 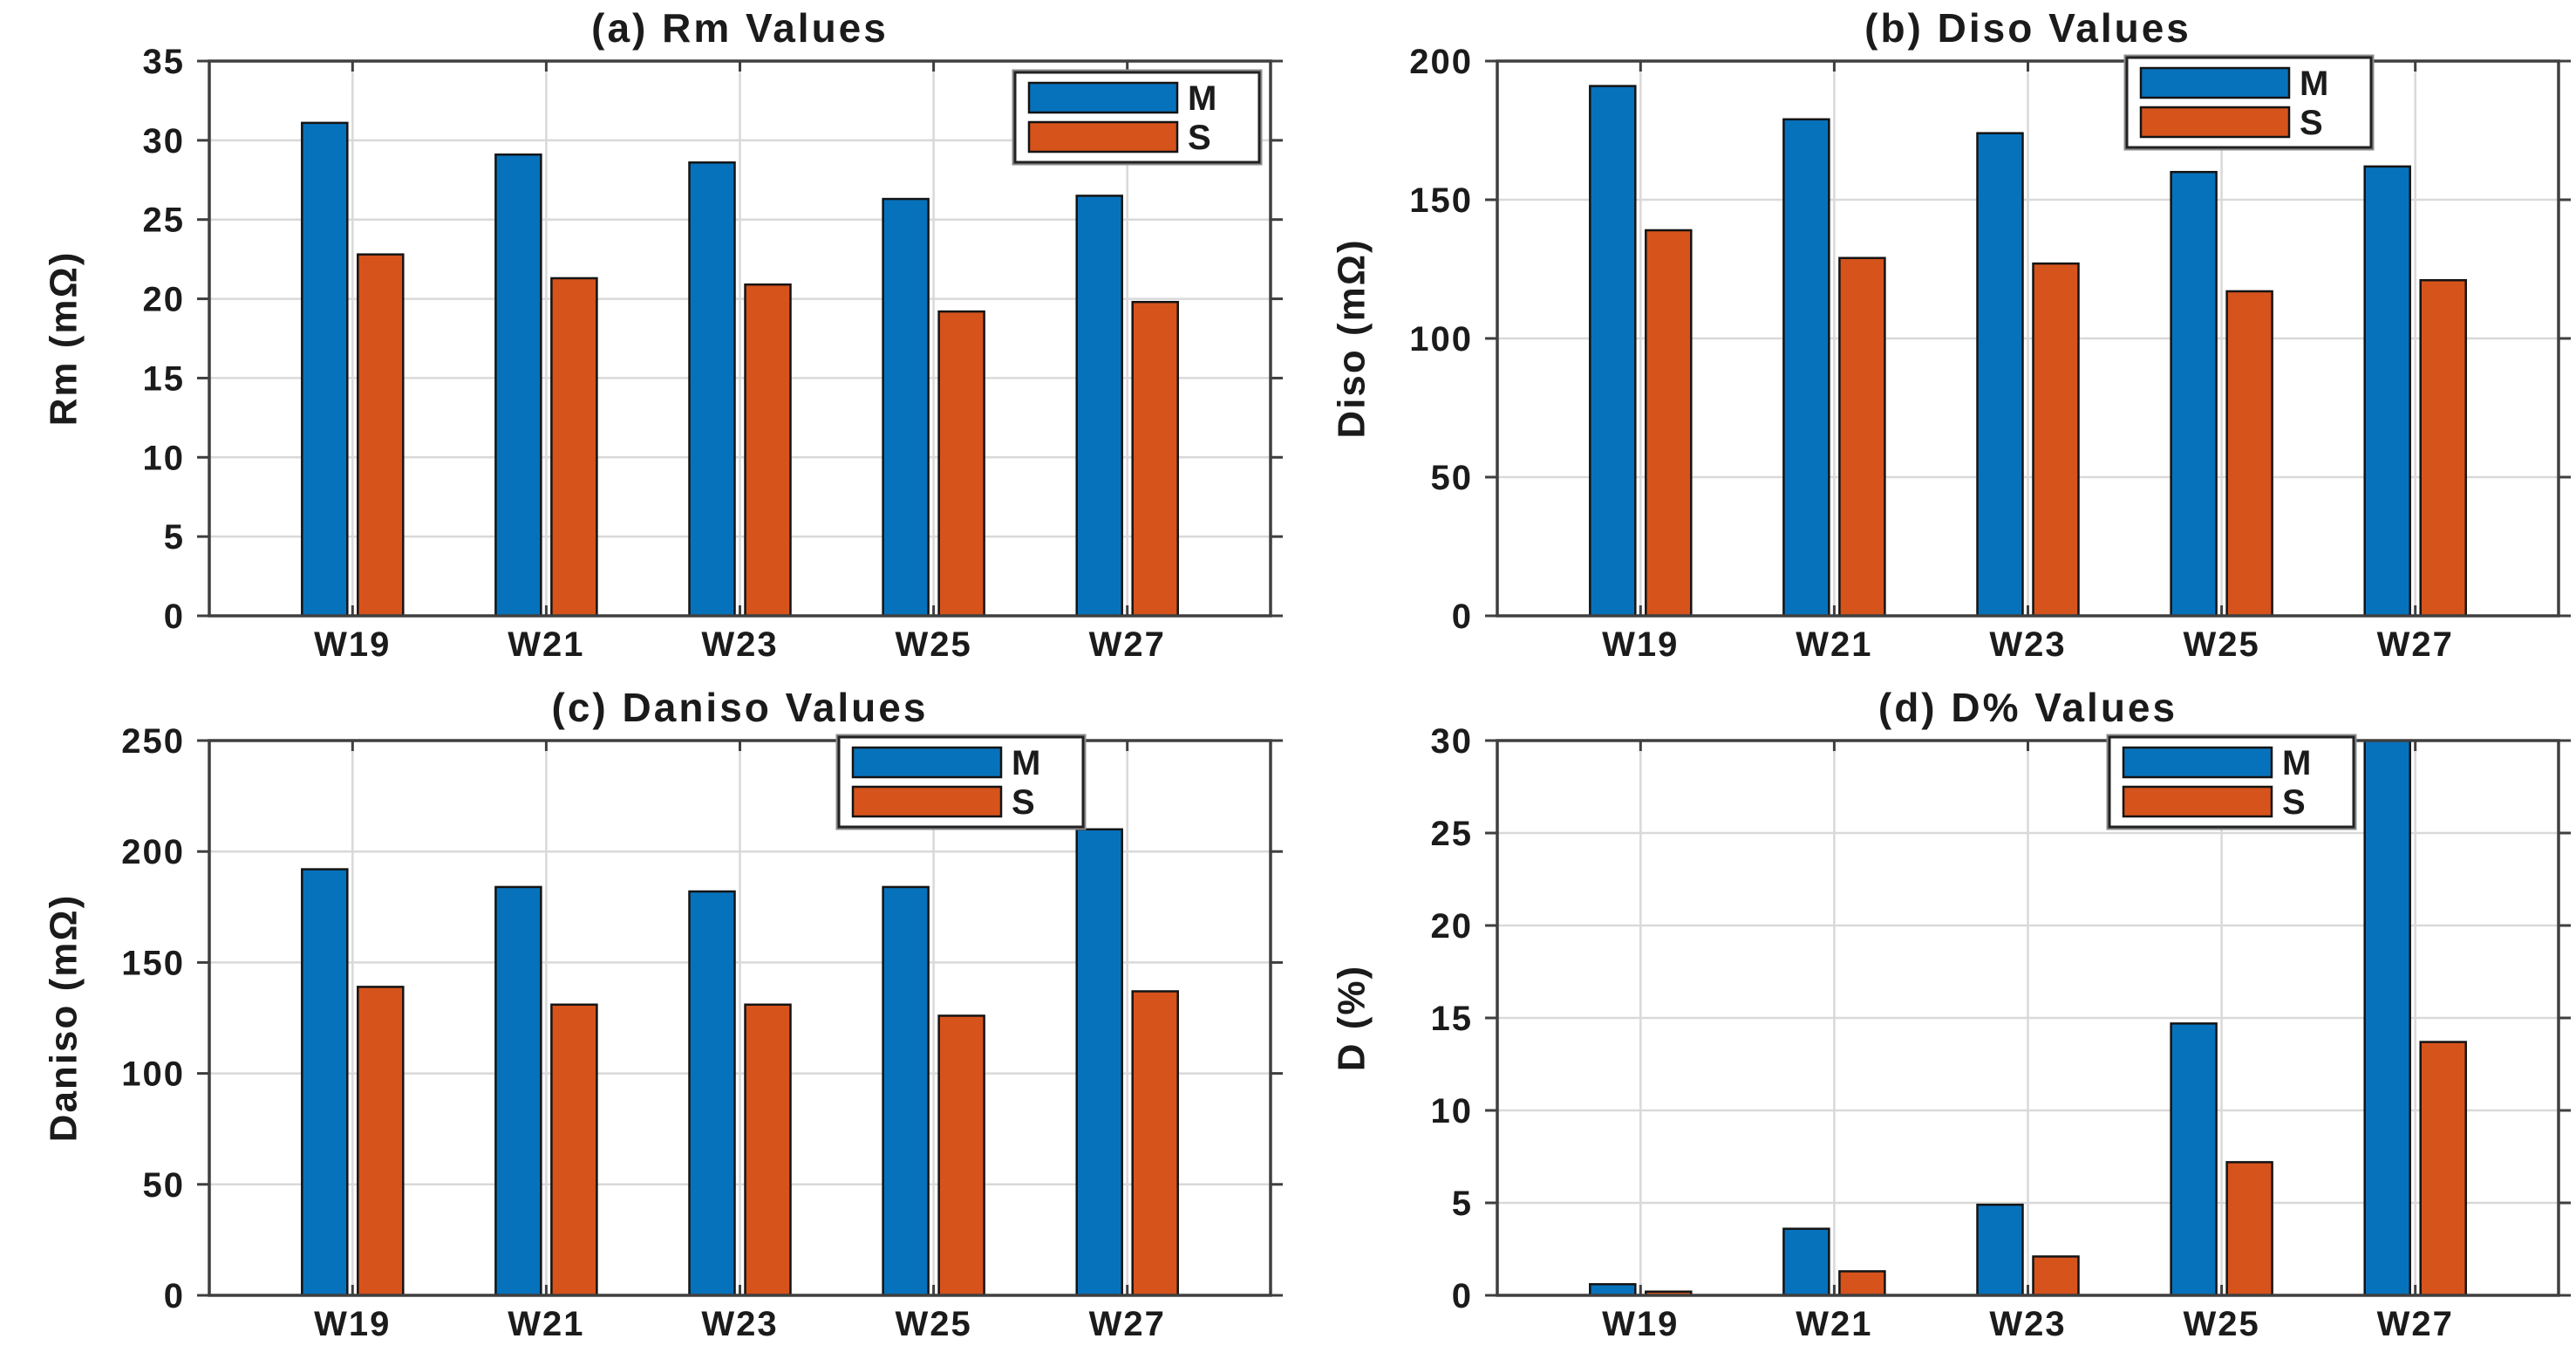 I want to click on bar-c-M-W19, so click(x=325, y=1082).